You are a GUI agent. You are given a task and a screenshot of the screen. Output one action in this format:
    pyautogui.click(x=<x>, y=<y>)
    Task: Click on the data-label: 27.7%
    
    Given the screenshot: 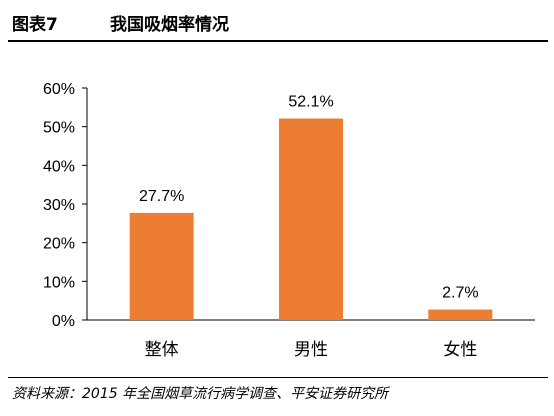 What is the action you would take?
    pyautogui.click(x=161, y=196)
    